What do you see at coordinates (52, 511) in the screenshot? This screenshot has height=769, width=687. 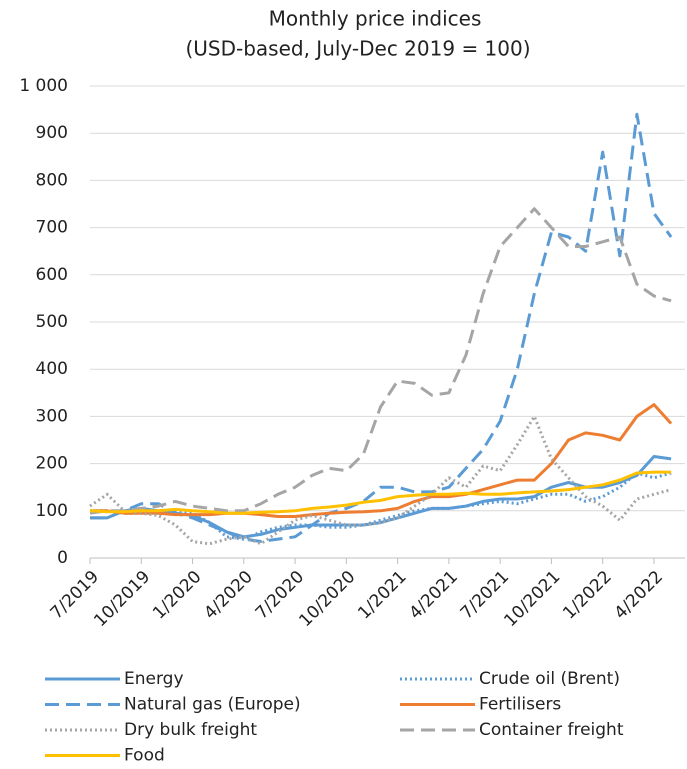 I see `y-tick-label: 100` at bounding box center [52, 511].